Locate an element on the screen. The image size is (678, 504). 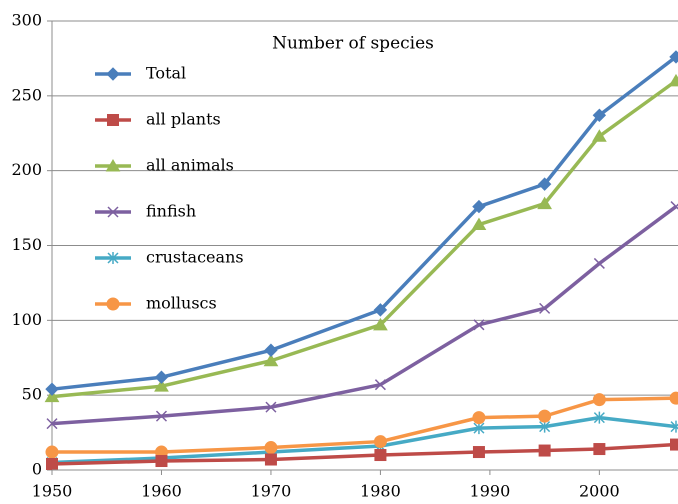
y-tick-label: 300 is located at coordinates (26, 20).